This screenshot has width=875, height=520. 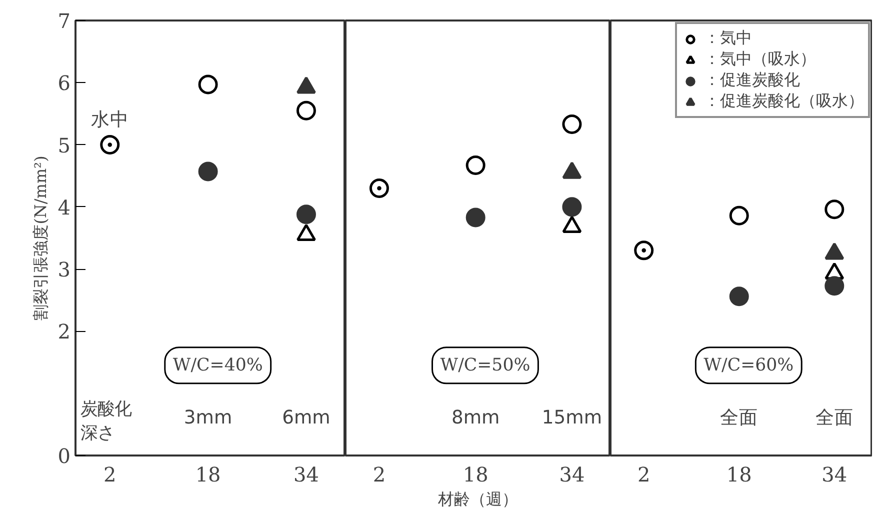 What do you see at coordinates (40, 238) in the screenshot?
I see `y-axis-title: 割裂引張強度(N/mm²)` at bounding box center [40, 238].